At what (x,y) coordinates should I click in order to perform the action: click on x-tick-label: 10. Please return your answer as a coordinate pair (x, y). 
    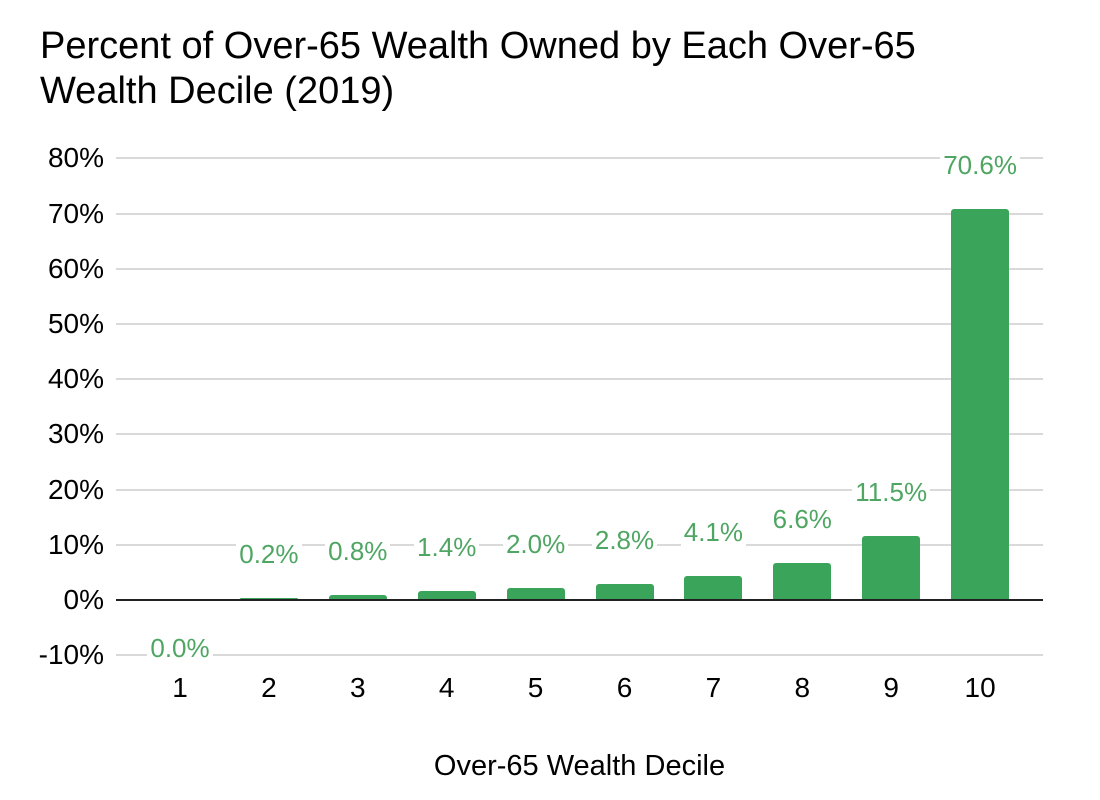
    Looking at the image, I should click on (980, 687).